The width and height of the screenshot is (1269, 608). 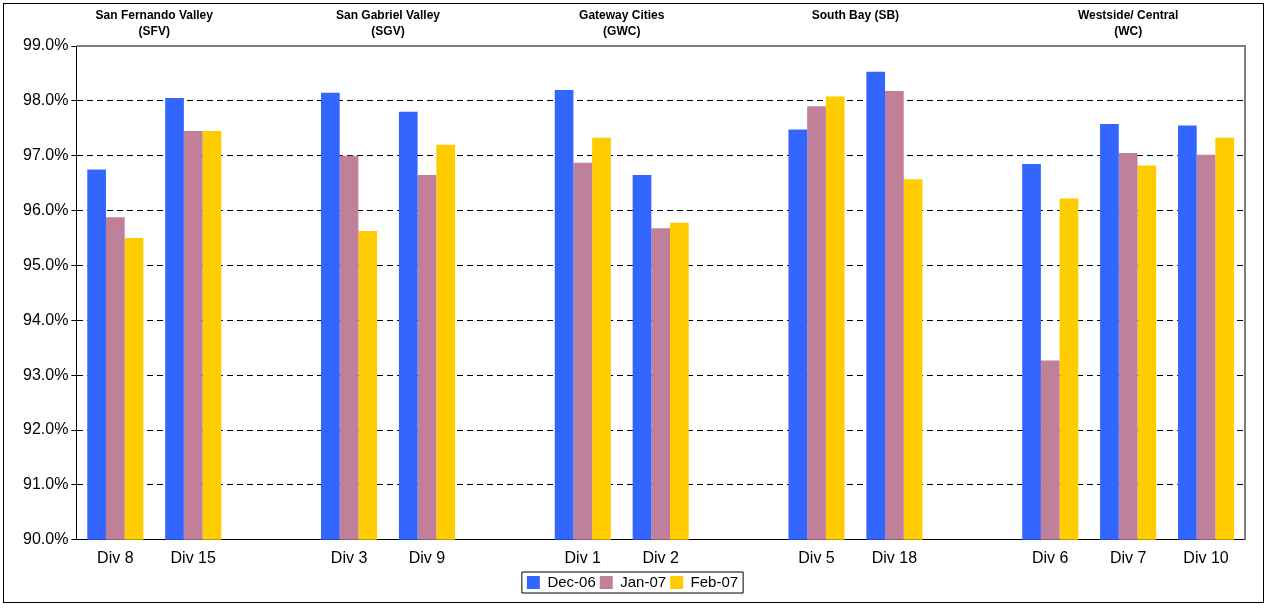 What do you see at coordinates (1128, 23) in the screenshot?
I see `text: Westside/ Central (WC)` at bounding box center [1128, 23].